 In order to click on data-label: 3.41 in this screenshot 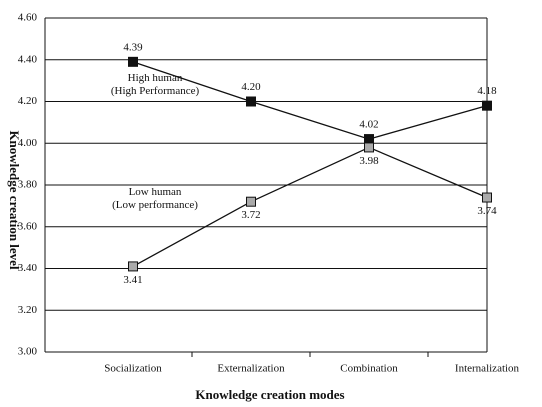, I will do `click(132, 280)`.